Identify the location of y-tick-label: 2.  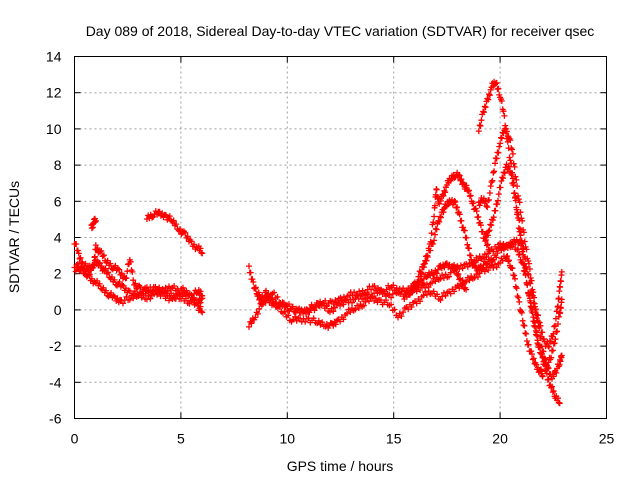
(58, 274).